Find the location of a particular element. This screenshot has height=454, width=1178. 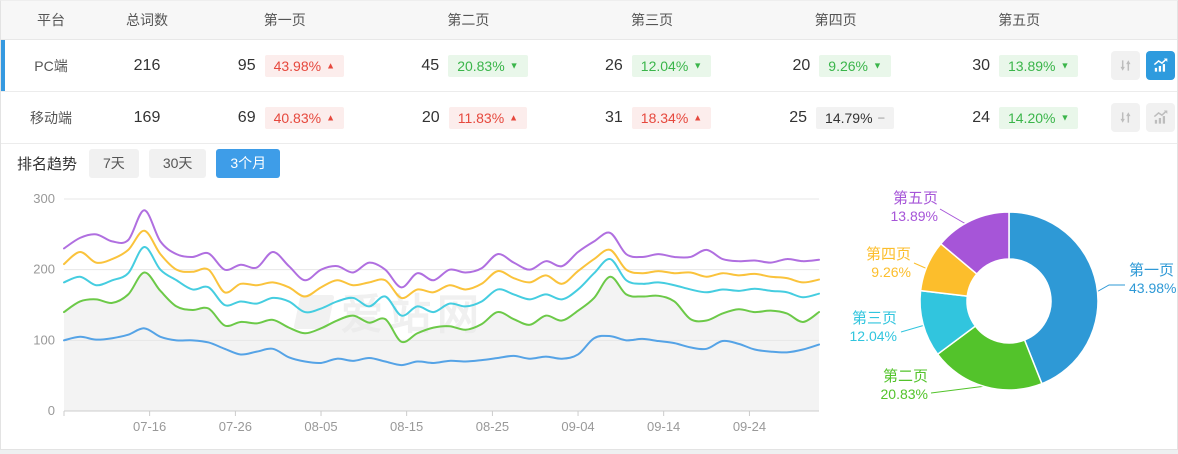

trend-section-title: 排名趋势 is located at coordinates (47, 164).